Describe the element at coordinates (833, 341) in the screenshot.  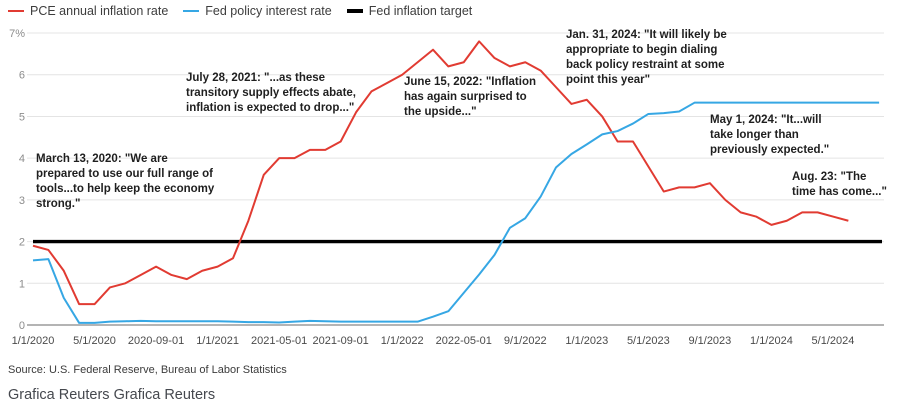
I see `x-tick-label: 5/1/2024` at that location.